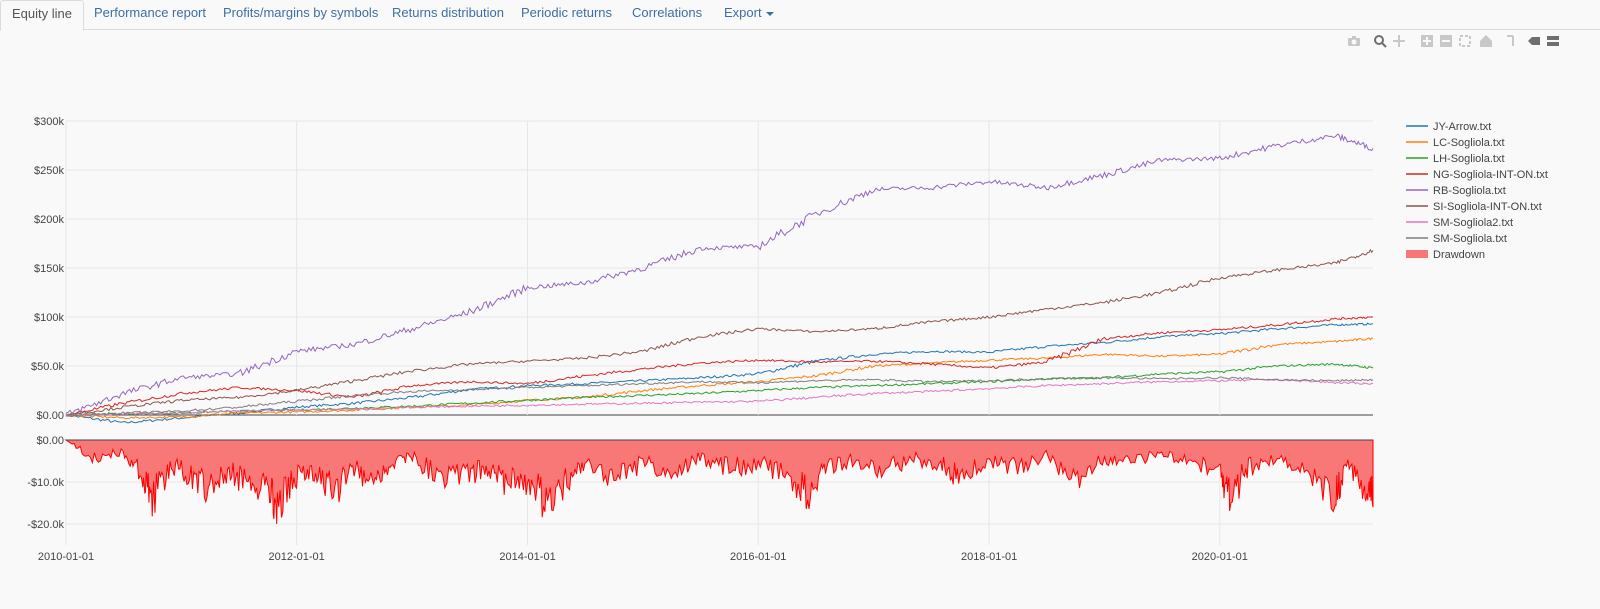  I want to click on y-tick-label: $250k, so click(49, 171).